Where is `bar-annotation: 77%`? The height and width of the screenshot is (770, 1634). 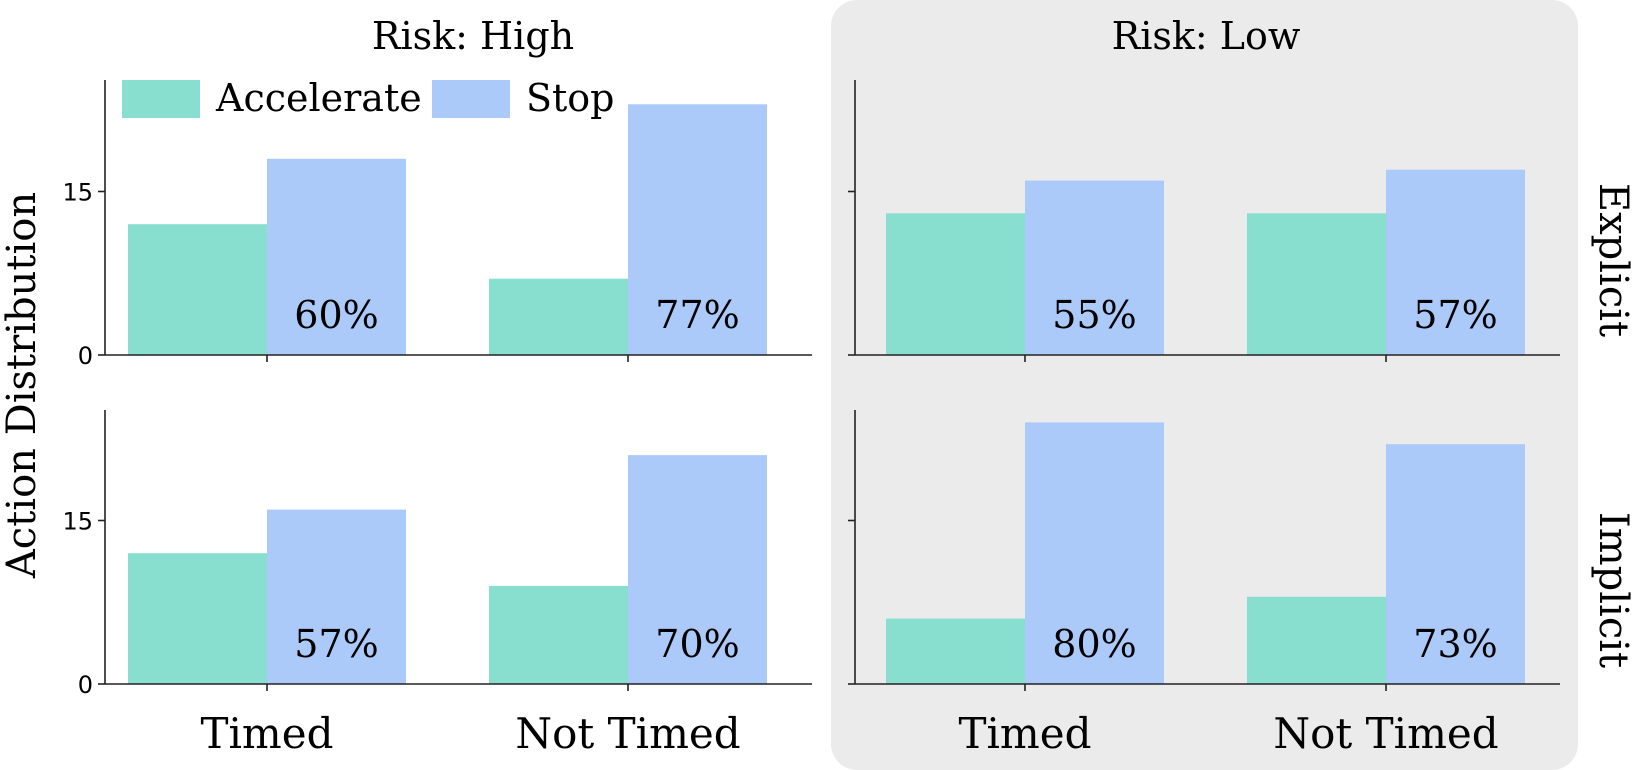
bar-annotation: 77% is located at coordinates (697, 315).